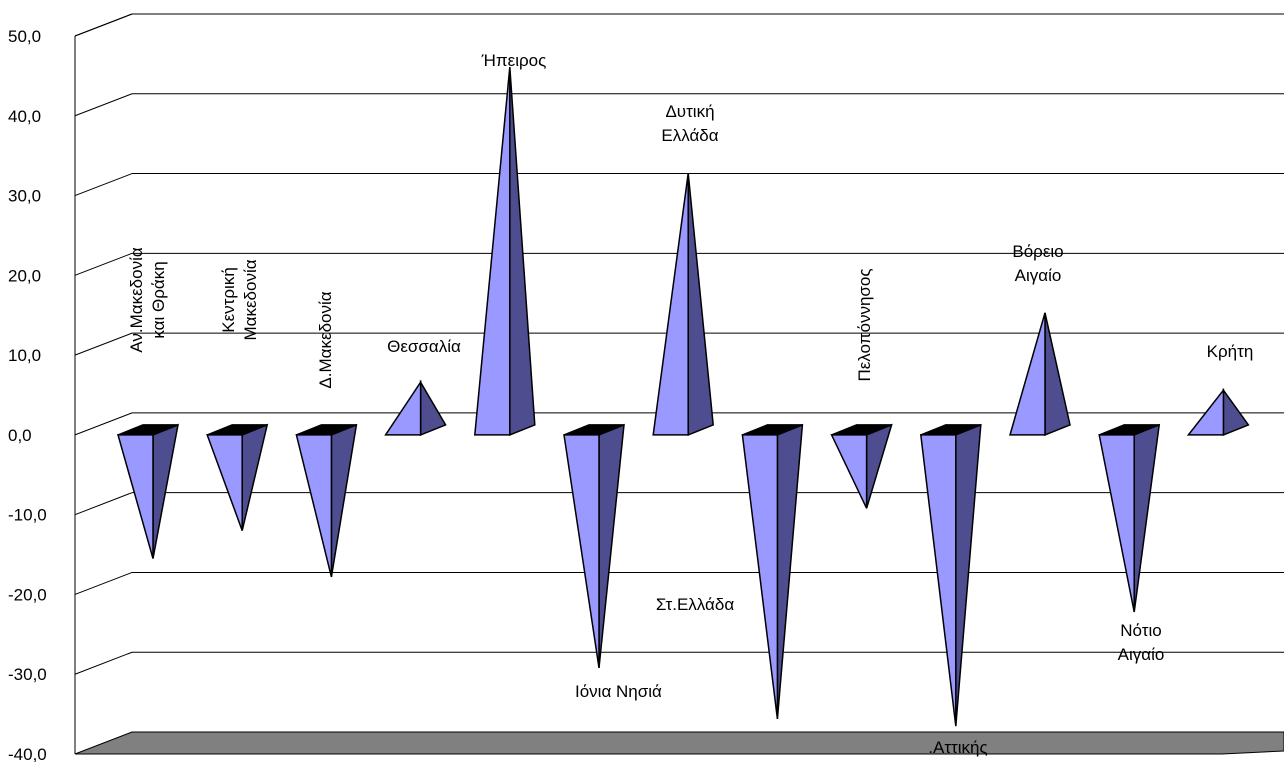 This screenshot has height=762, width=1284. I want to click on category-label: Βόρειο Αιγαίο, so click(1037, 263).